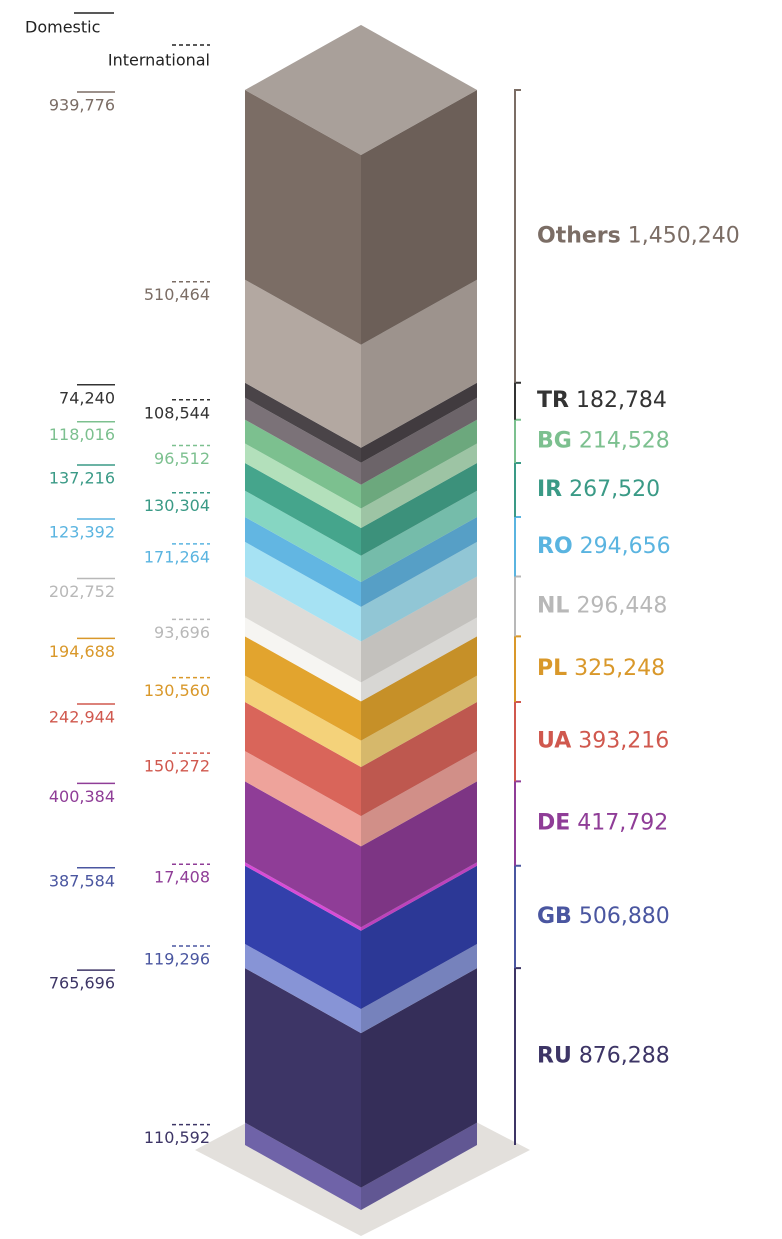 The image size is (782, 1239). Describe the element at coordinates (82, 880) in the screenshot. I see `domestic-label: 387,584` at that location.